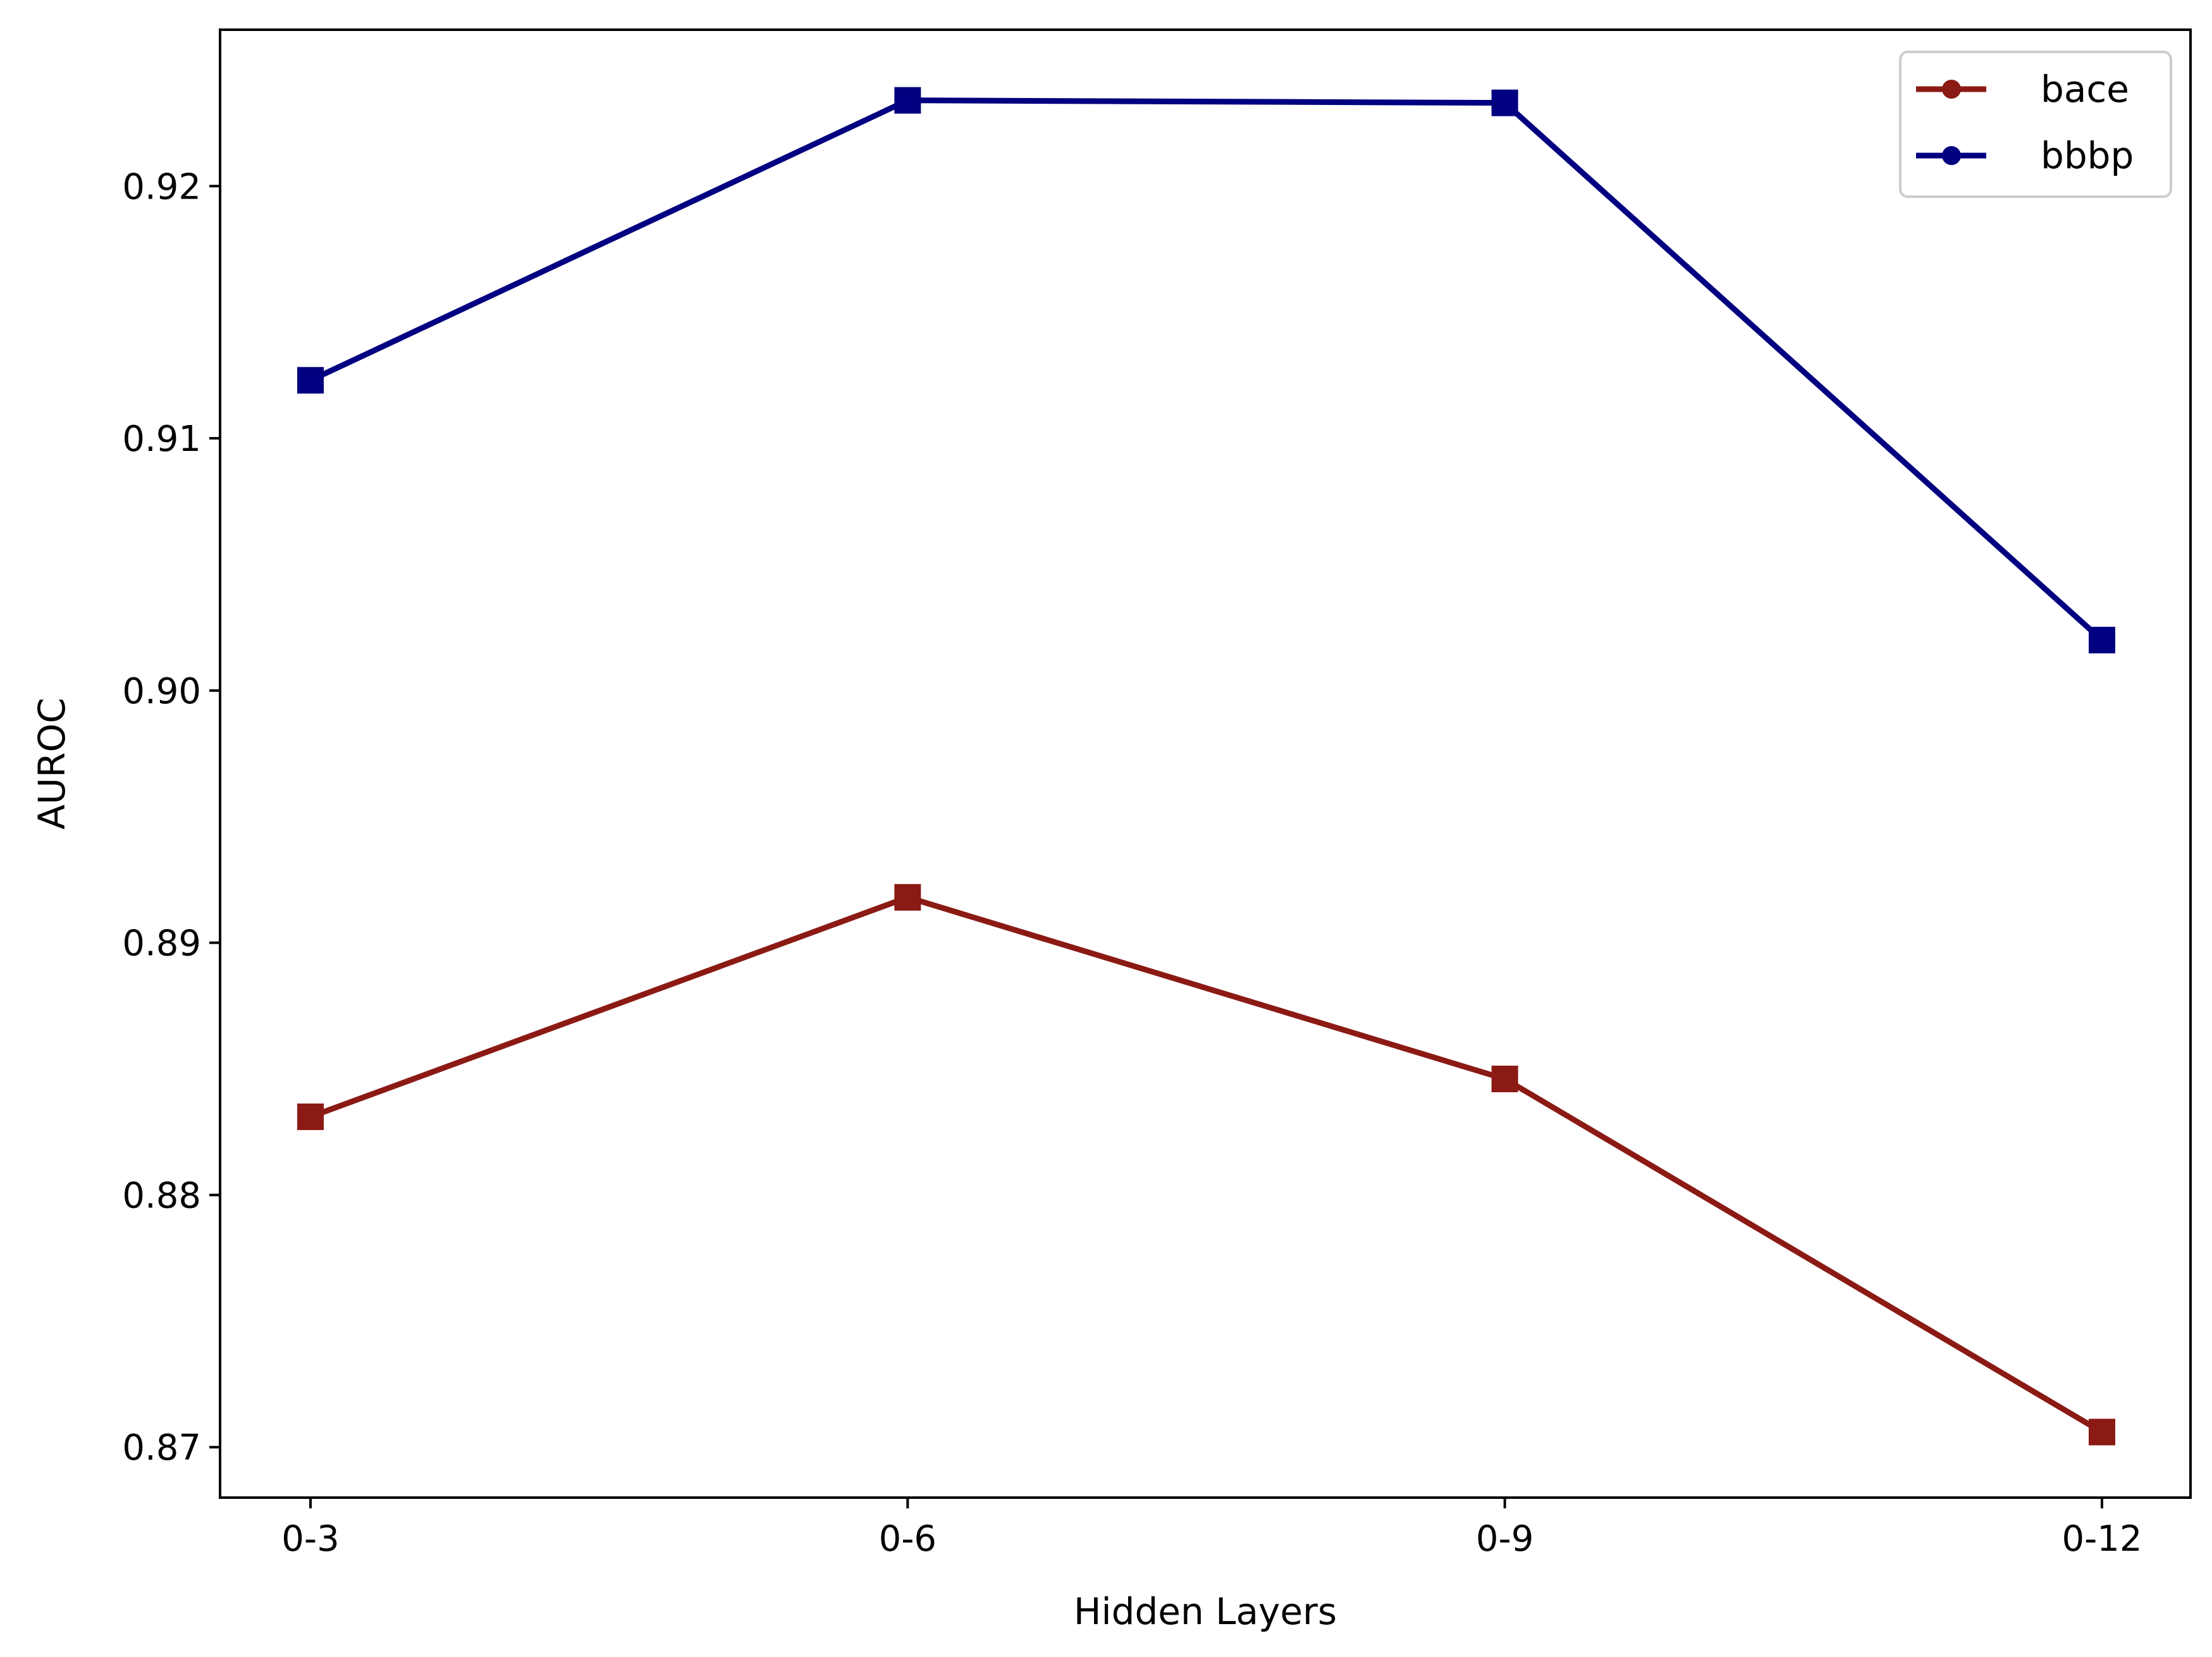 This screenshot has height=1657, width=2212. Describe the element at coordinates (1952, 155) in the screenshot. I see `legend-marker-bbbp` at that location.